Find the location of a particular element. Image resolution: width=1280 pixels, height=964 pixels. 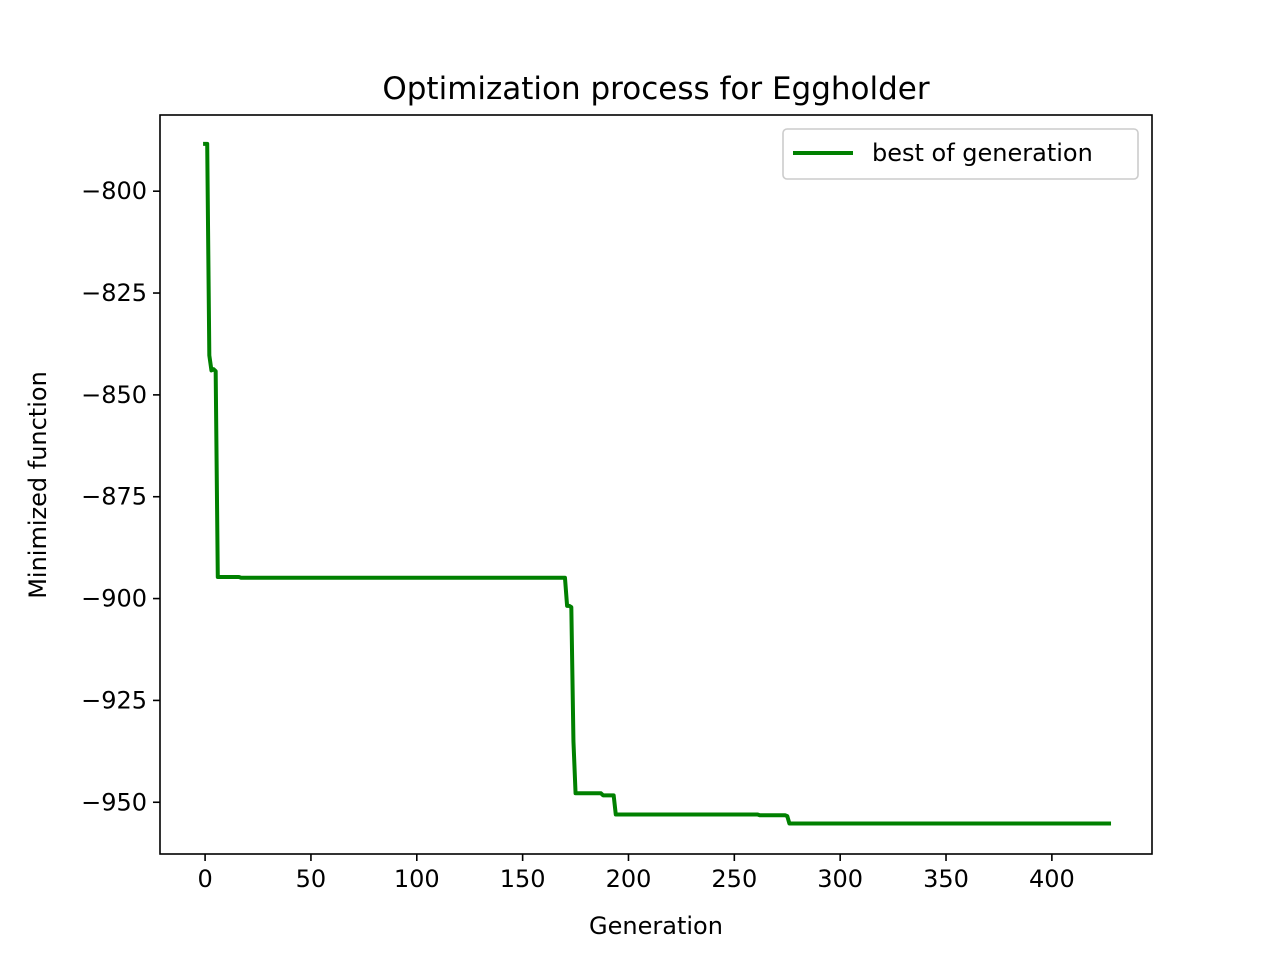

y-tick-label: −825 is located at coordinates (114, 293).